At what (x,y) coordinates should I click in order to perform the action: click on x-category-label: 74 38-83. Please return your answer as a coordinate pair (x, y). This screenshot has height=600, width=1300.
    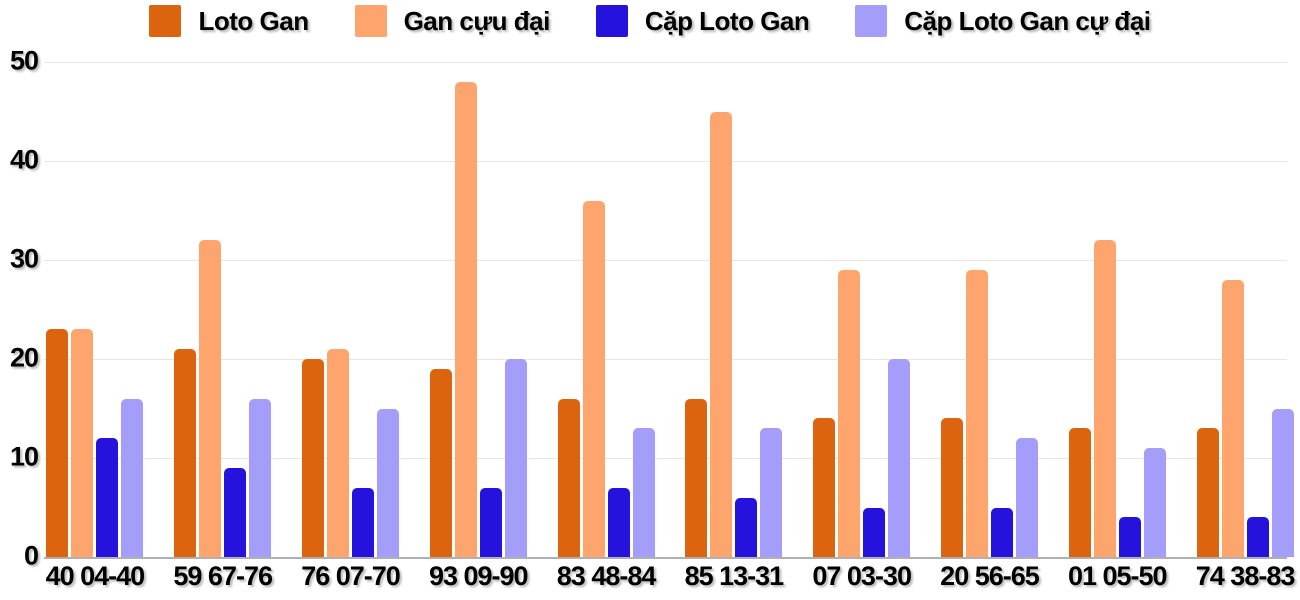
    Looking at the image, I should click on (1245, 576).